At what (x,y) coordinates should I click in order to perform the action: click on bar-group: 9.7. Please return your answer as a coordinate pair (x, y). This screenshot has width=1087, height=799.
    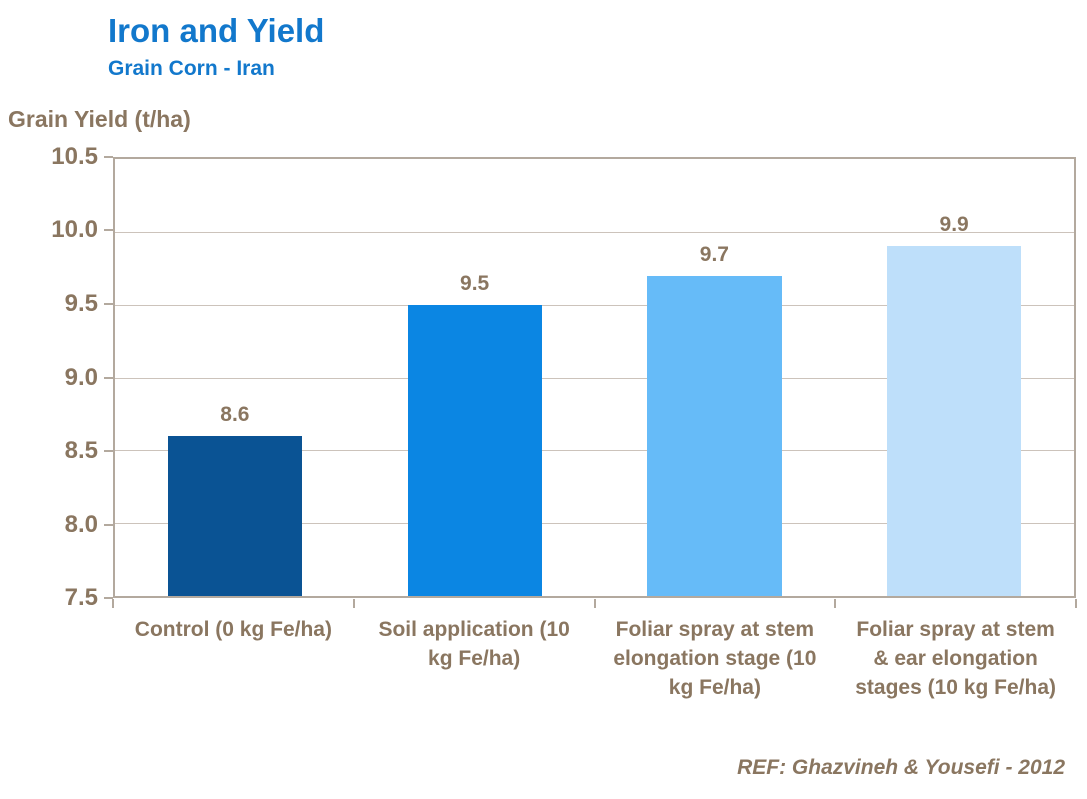
    Looking at the image, I should click on (715, 377).